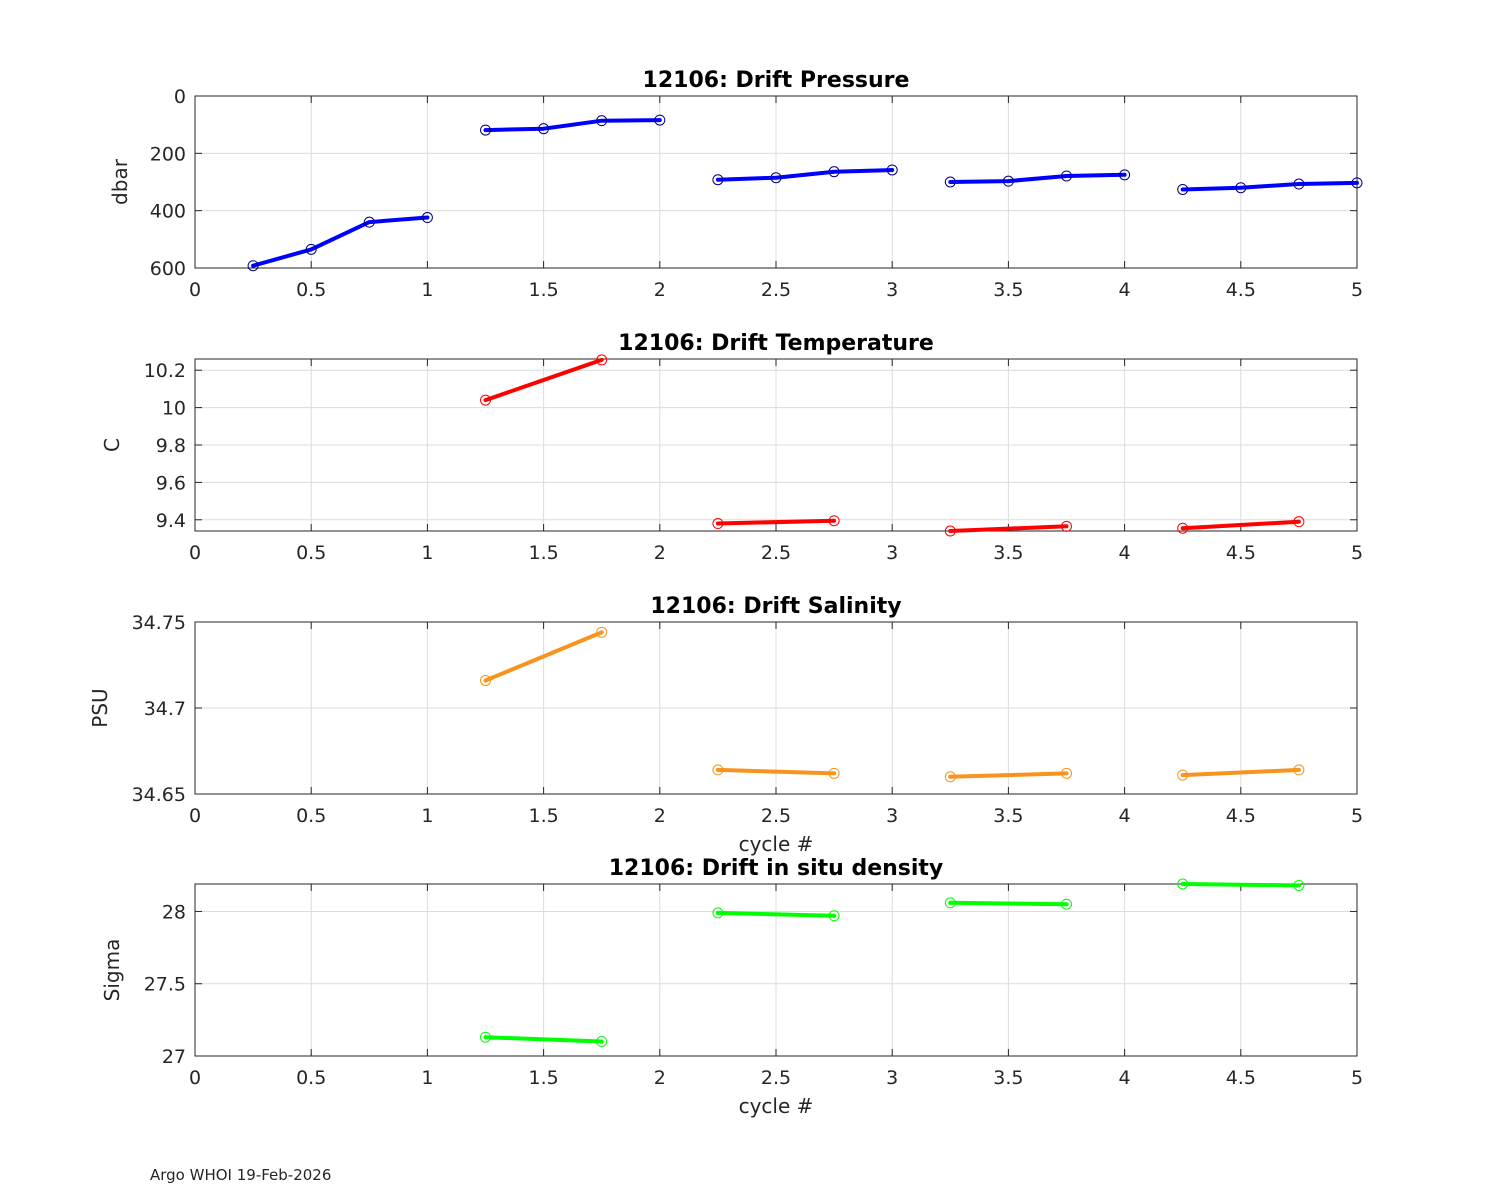 The height and width of the screenshot is (1200, 1500). Describe the element at coordinates (159, 623) in the screenshot. I see `y-tick-label: 34.75` at that location.